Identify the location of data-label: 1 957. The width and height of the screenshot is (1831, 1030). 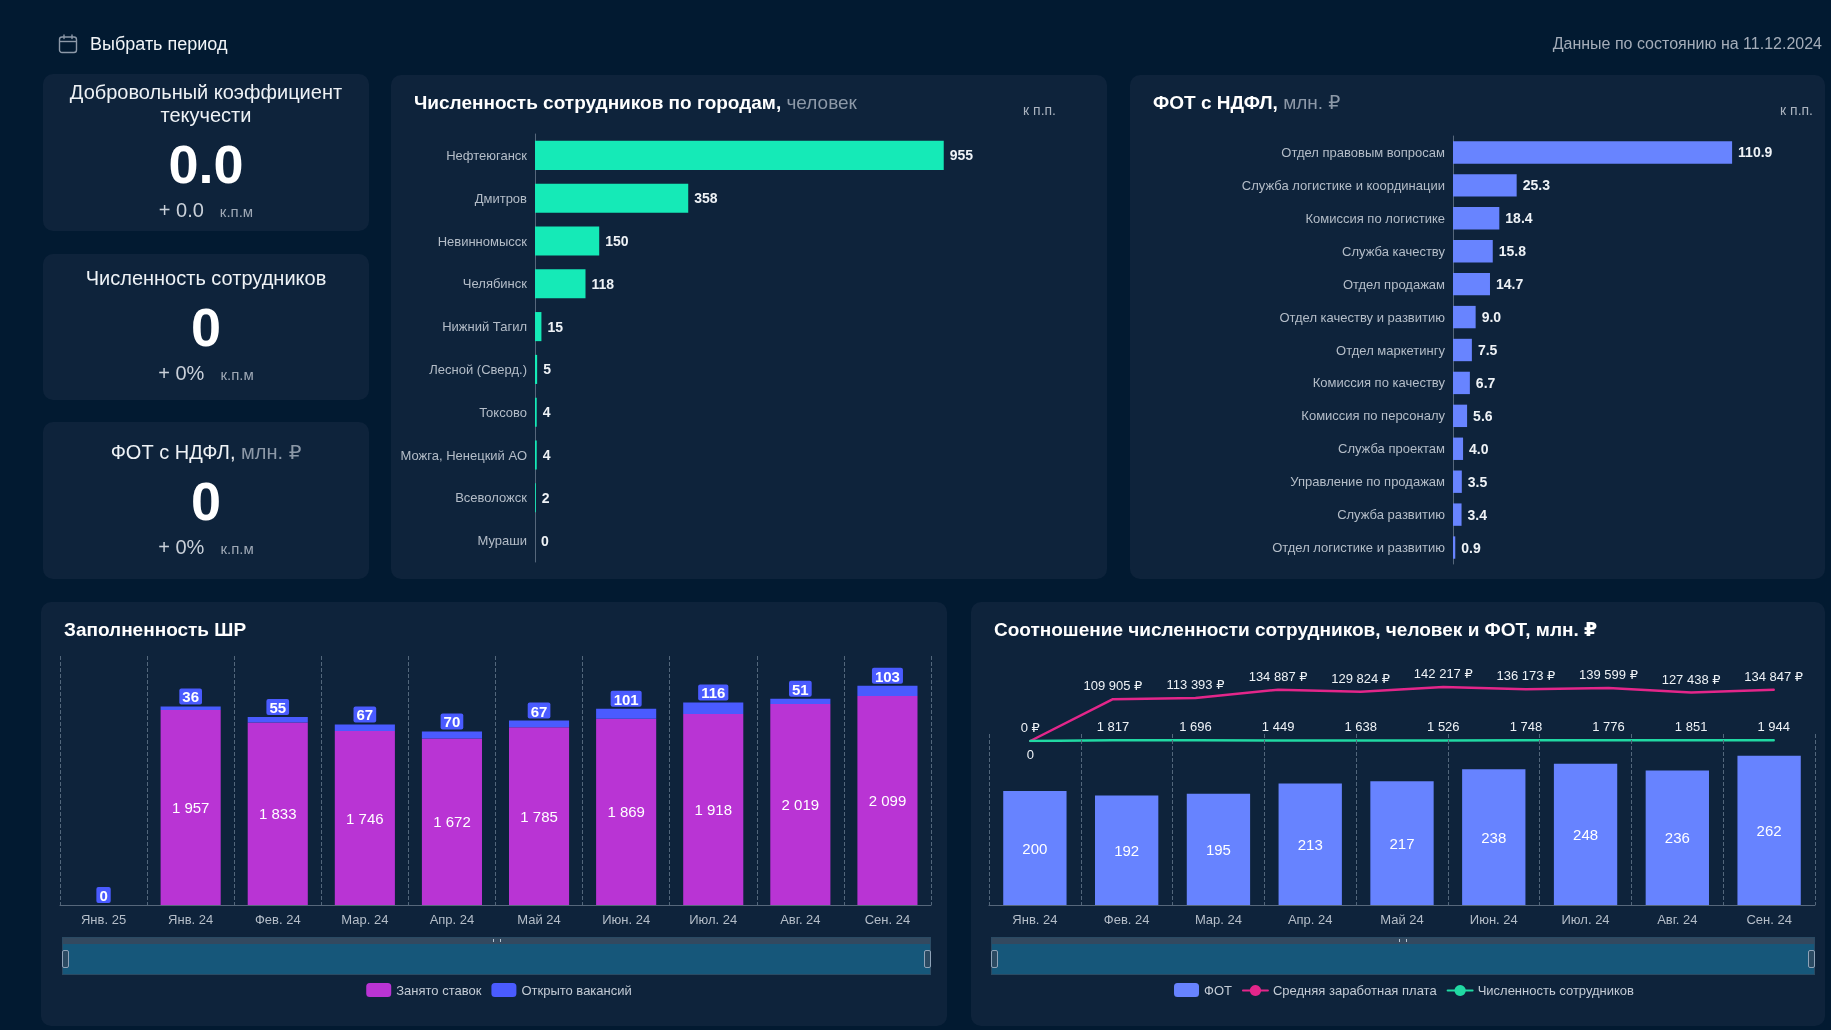
(190, 808).